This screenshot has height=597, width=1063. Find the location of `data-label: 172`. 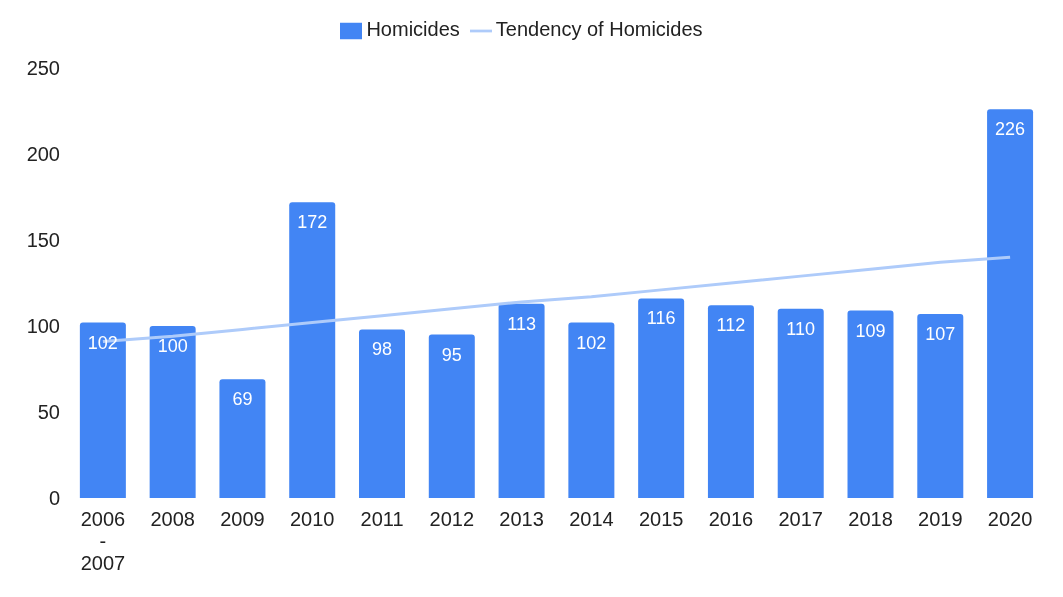

data-label: 172 is located at coordinates (312, 222).